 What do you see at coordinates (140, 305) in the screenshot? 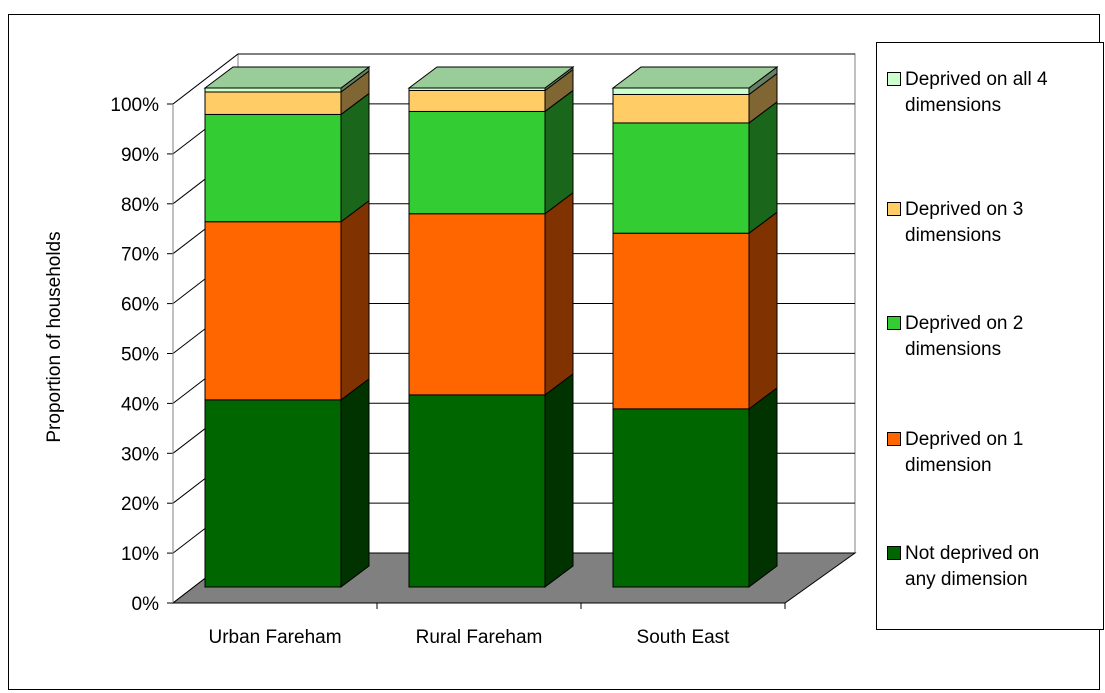
I see `y-tick-label: 60%` at bounding box center [140, 305].